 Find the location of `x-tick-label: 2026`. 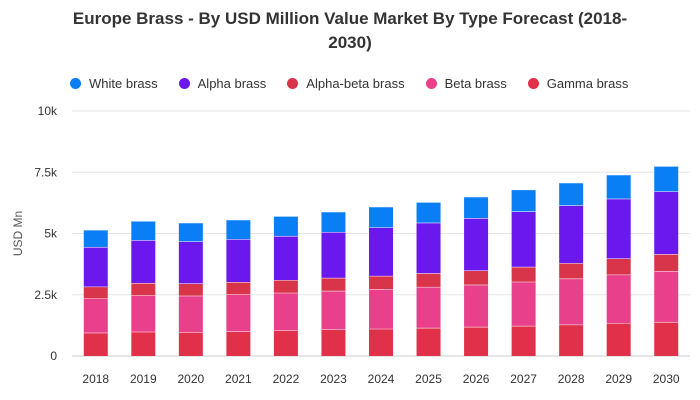

x-tick-label: 2026 is located at coordinates (476, 379).